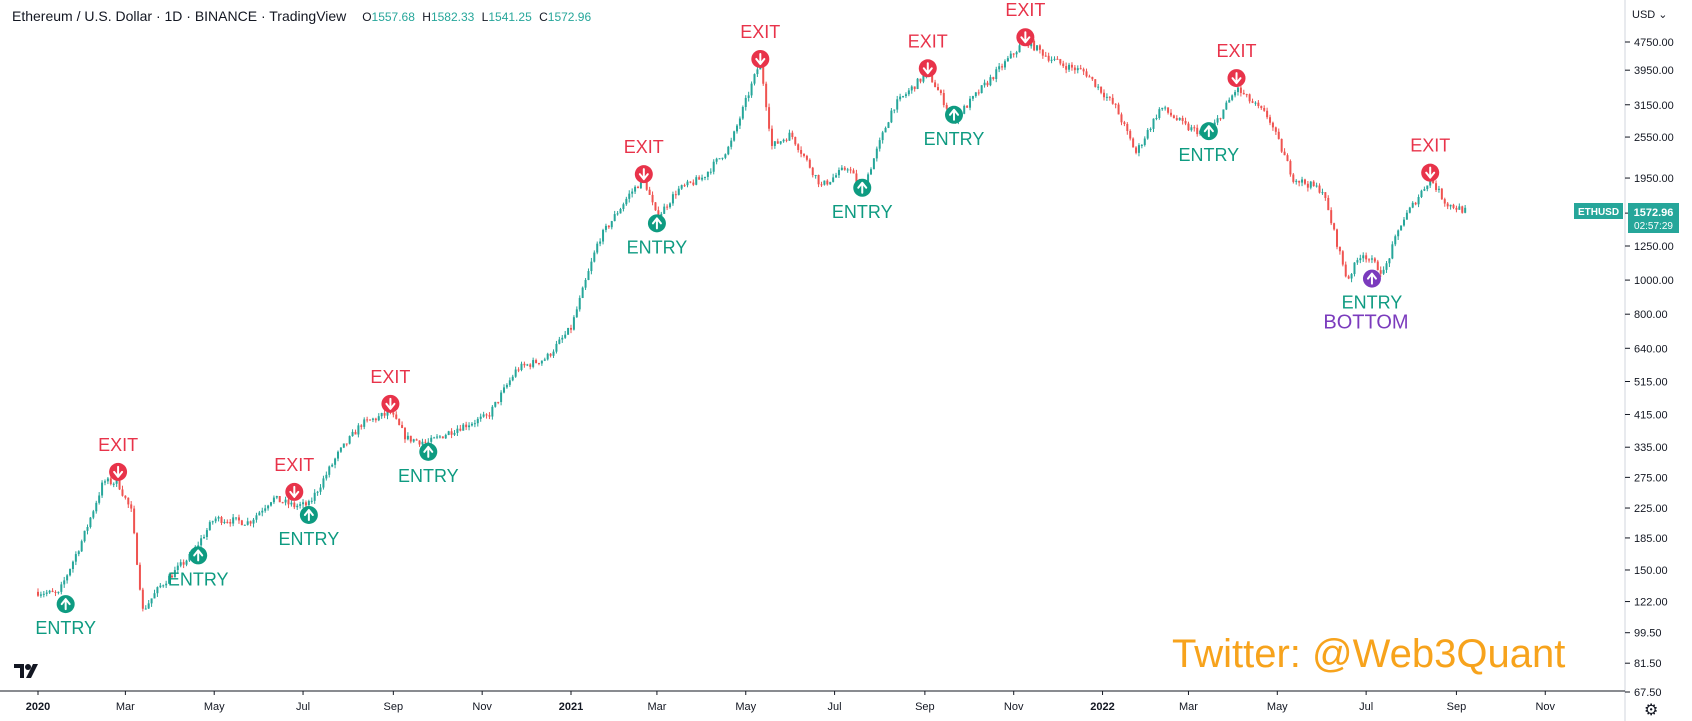 The image size is (1692, 721). What do you see at coordinates (1650, 14) in the screenshot?
I see `currency-selector: USD ⌄` at bounding box center [1650, 14].